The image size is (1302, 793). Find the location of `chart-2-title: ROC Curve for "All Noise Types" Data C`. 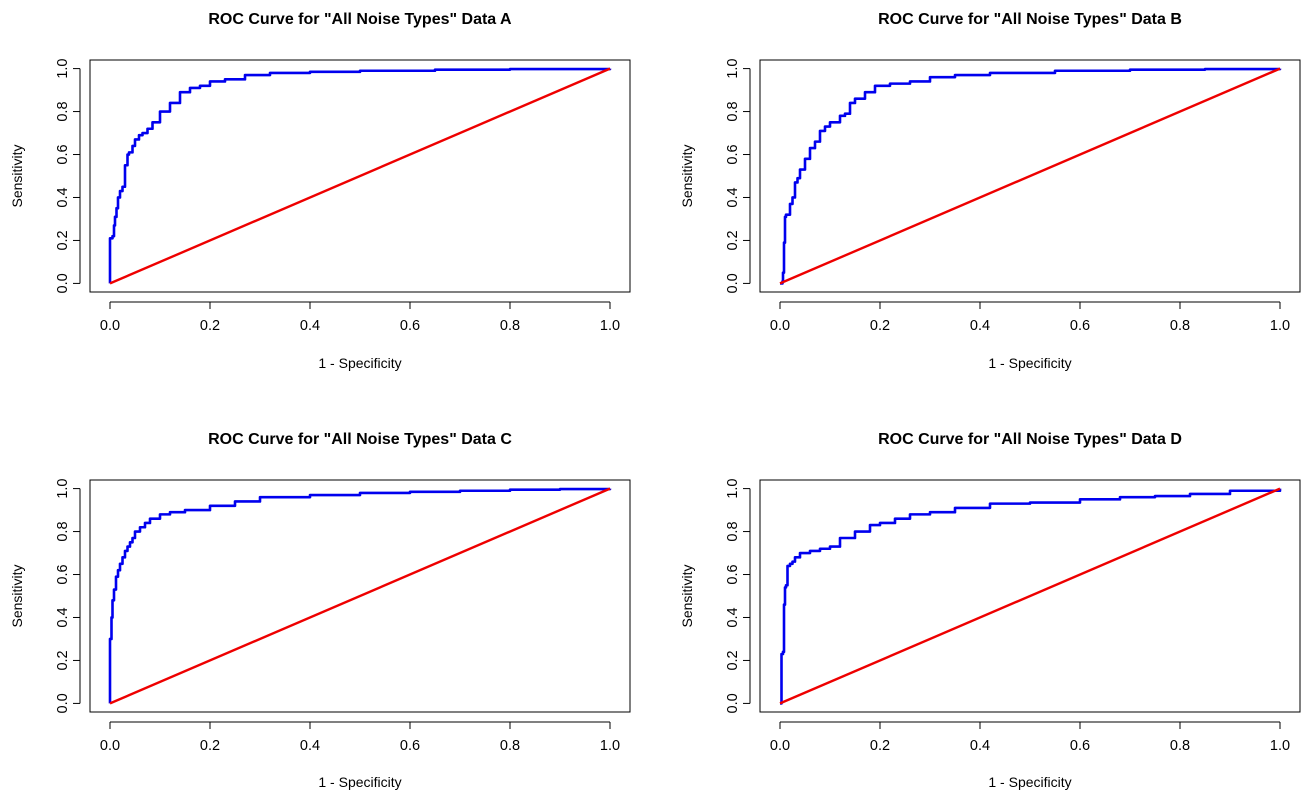

chart-2-title: ROC Curve for "All Noise Types" Data C is located at coordinates (360, 439).